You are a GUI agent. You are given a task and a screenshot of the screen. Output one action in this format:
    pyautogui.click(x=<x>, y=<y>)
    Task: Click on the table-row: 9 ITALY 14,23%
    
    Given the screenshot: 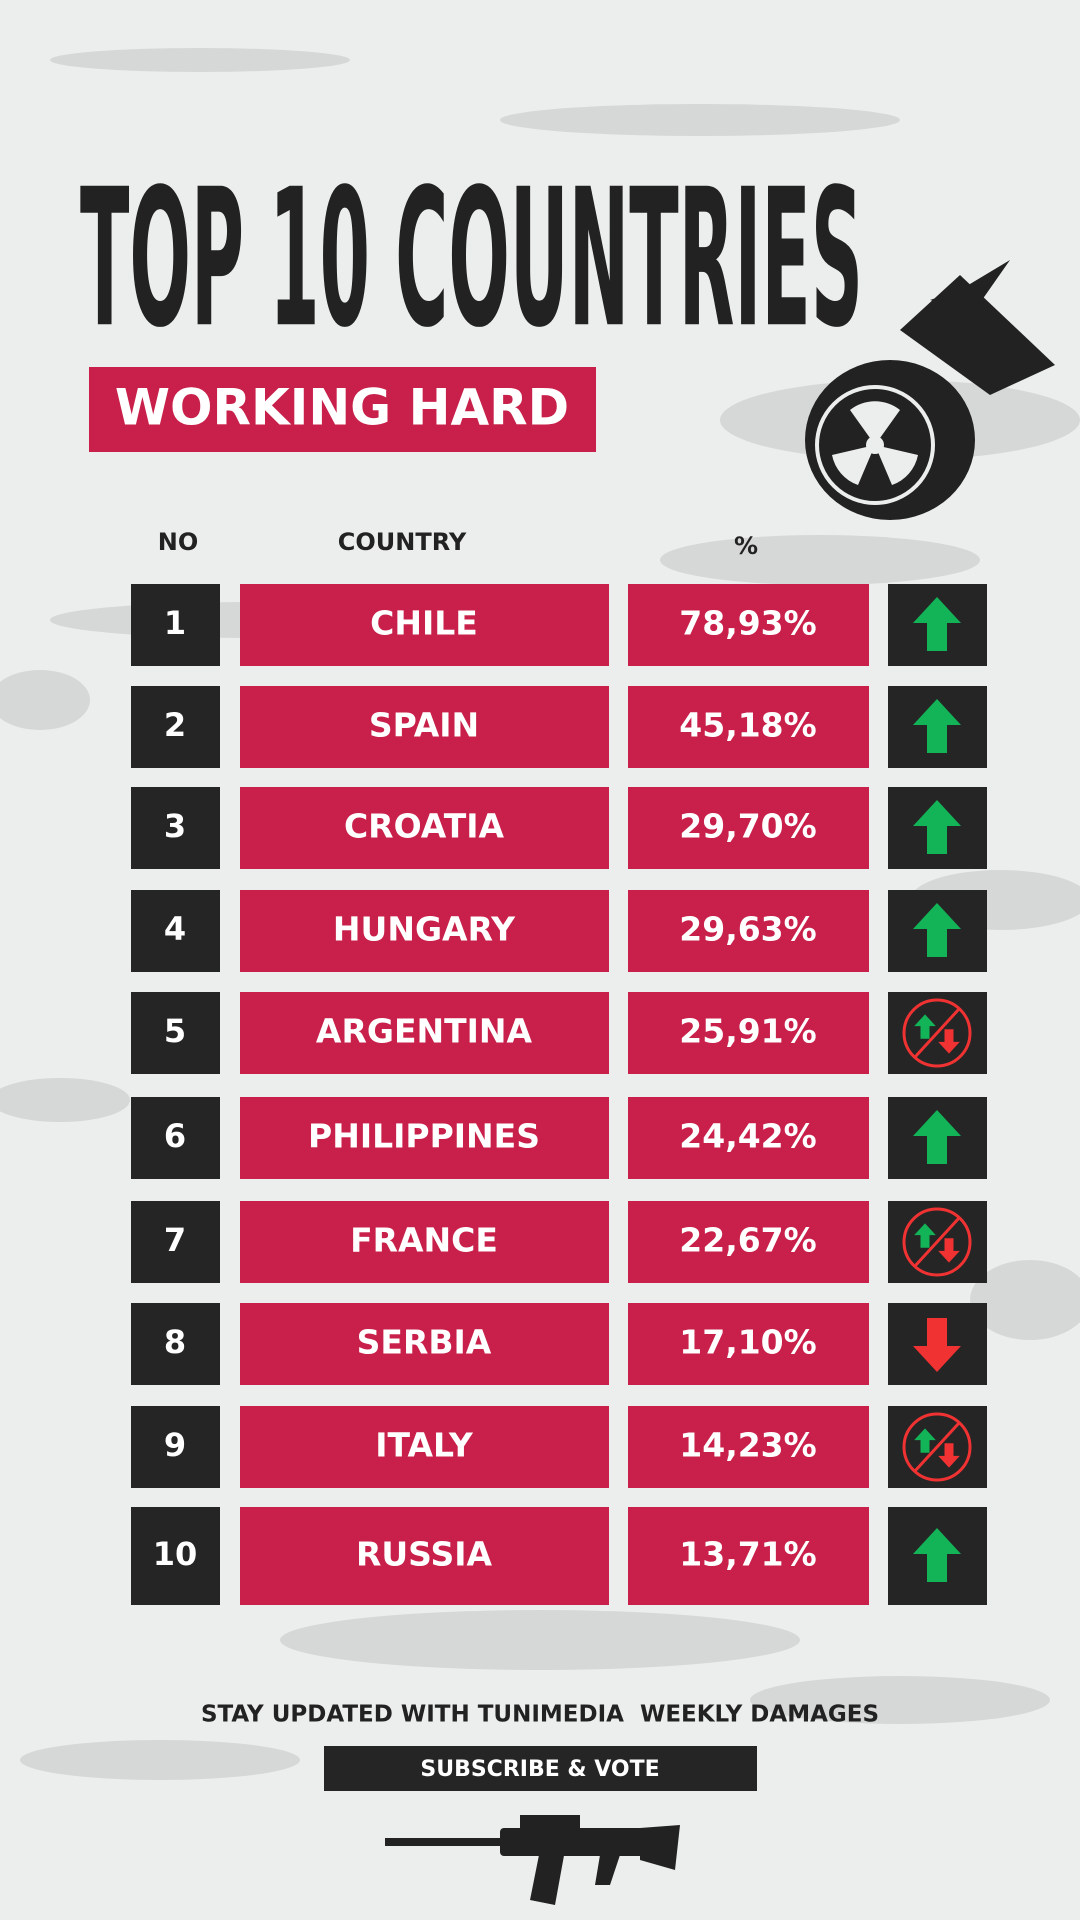 What is the action you would take?
    pyautogui.click(x=559, y=1447)
    